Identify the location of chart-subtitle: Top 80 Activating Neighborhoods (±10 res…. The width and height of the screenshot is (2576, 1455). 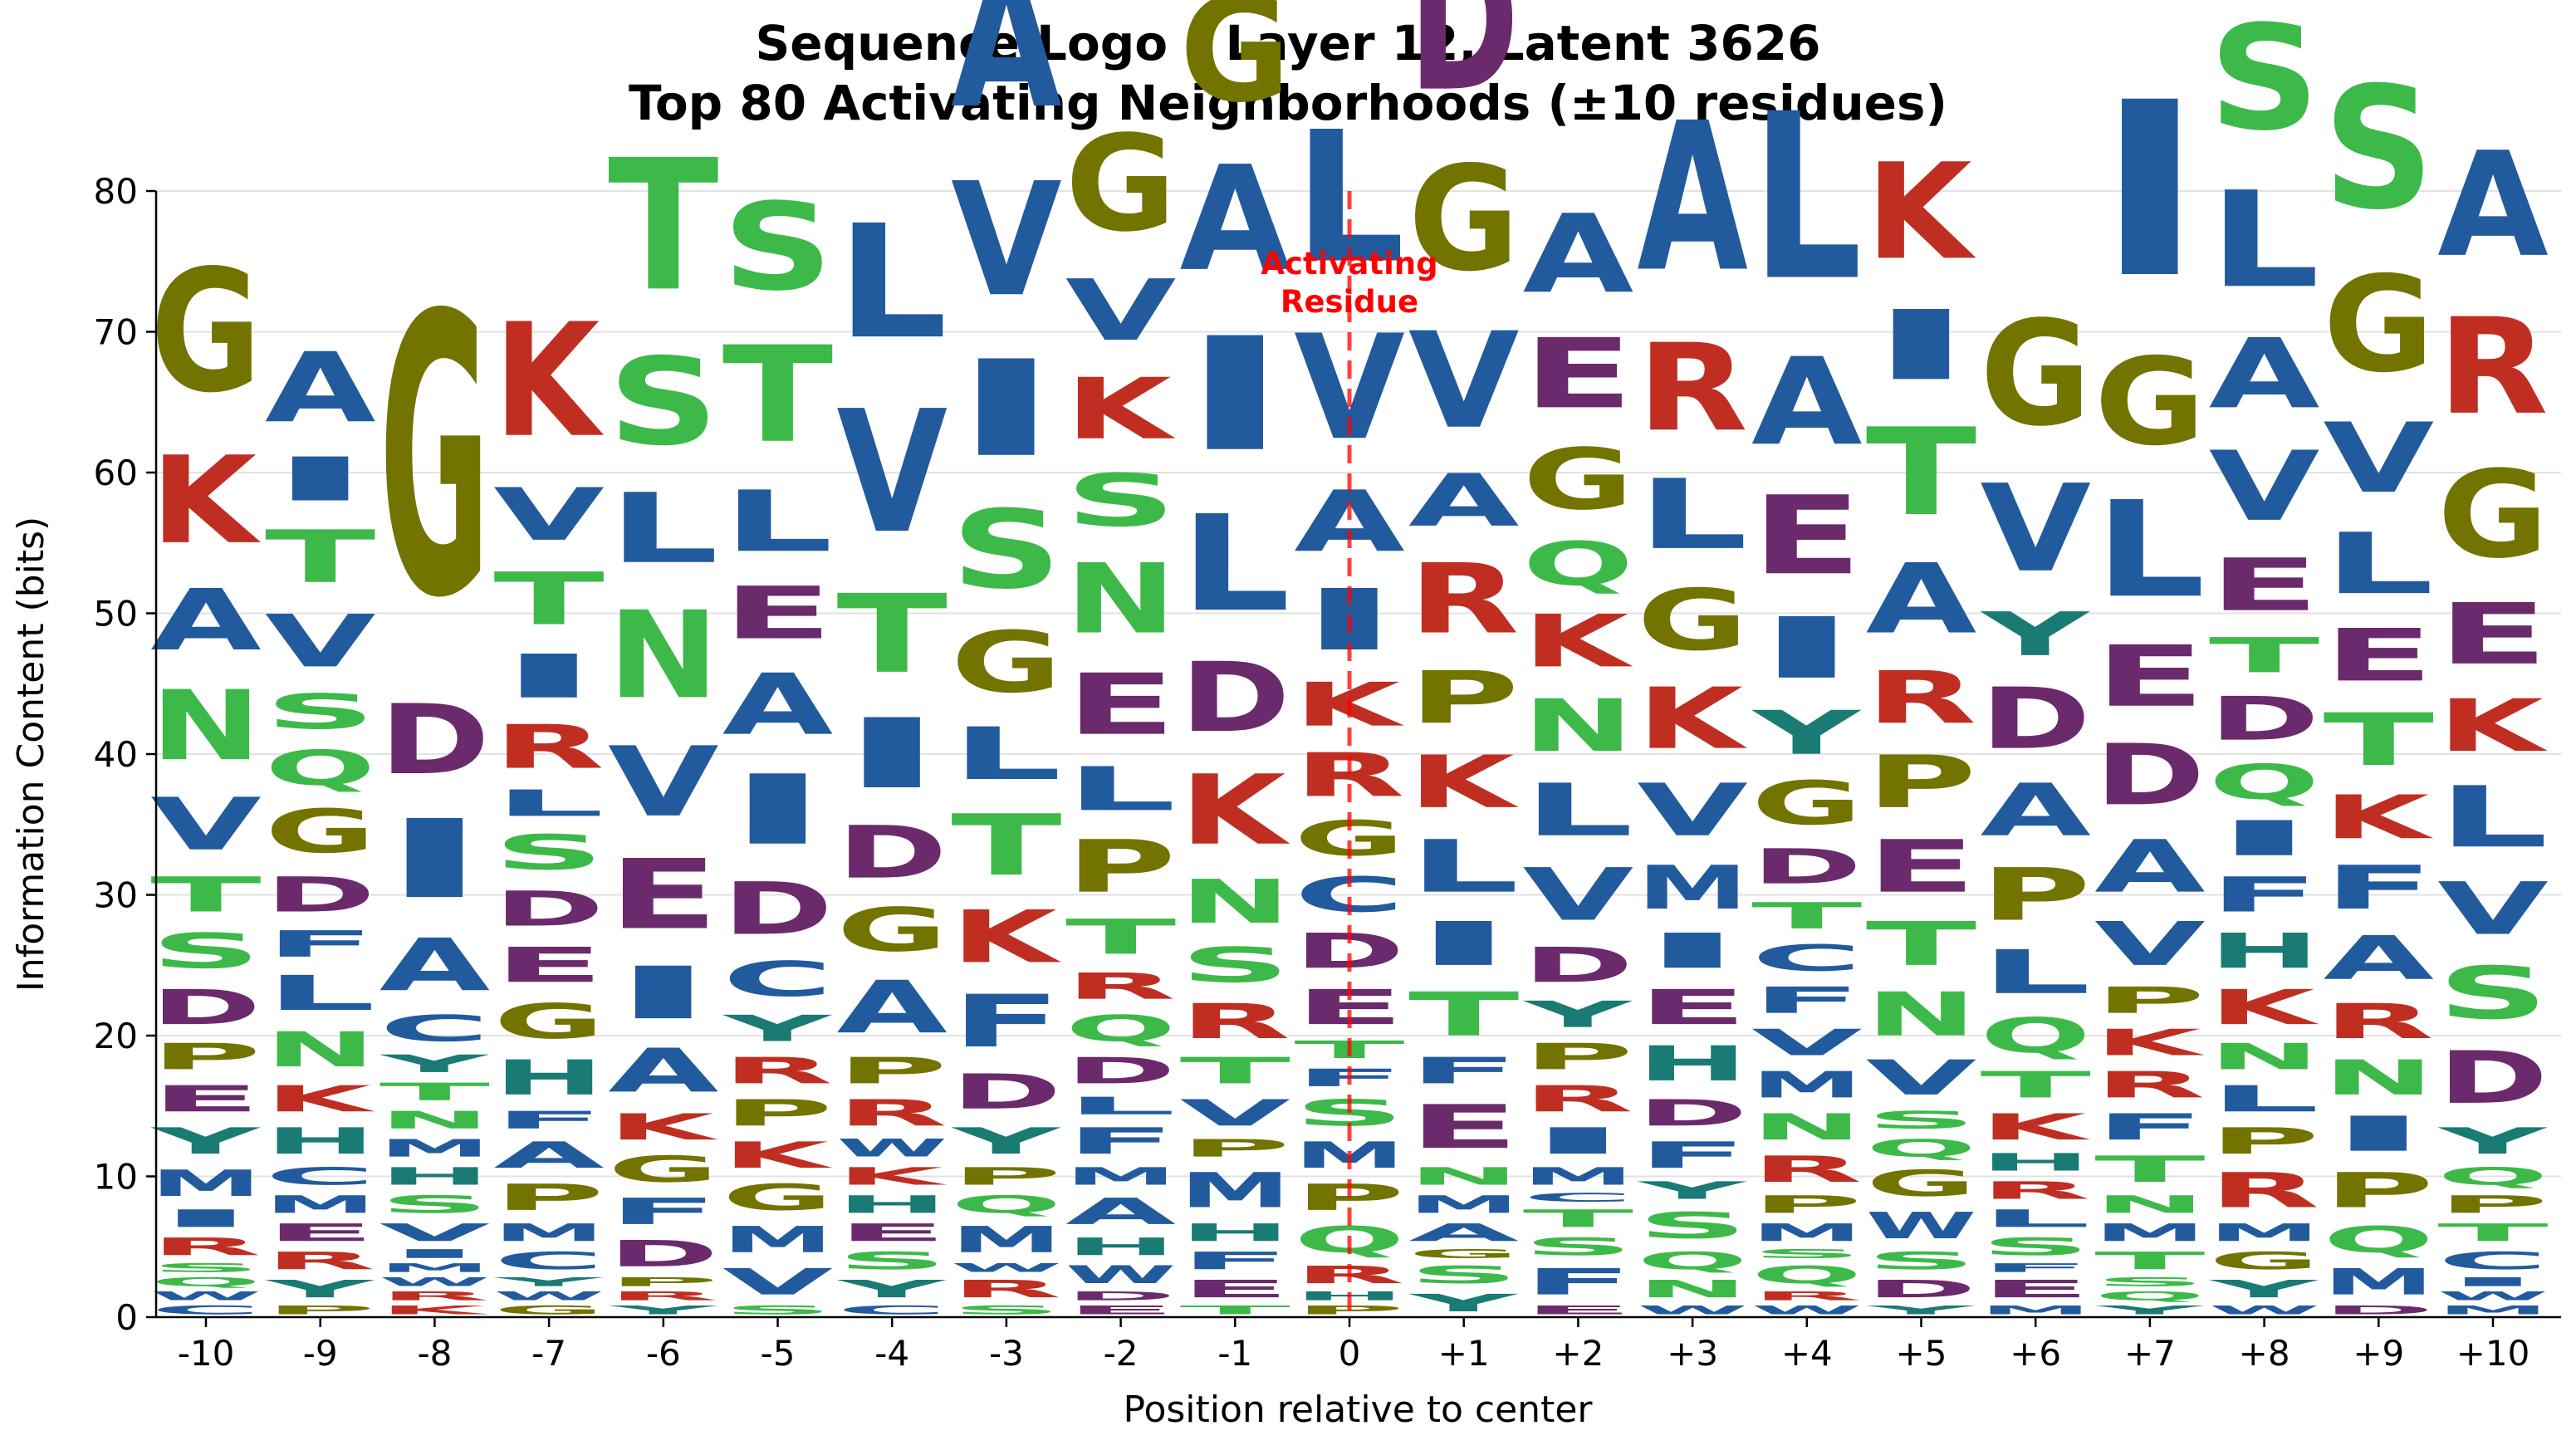
(1288, 103).